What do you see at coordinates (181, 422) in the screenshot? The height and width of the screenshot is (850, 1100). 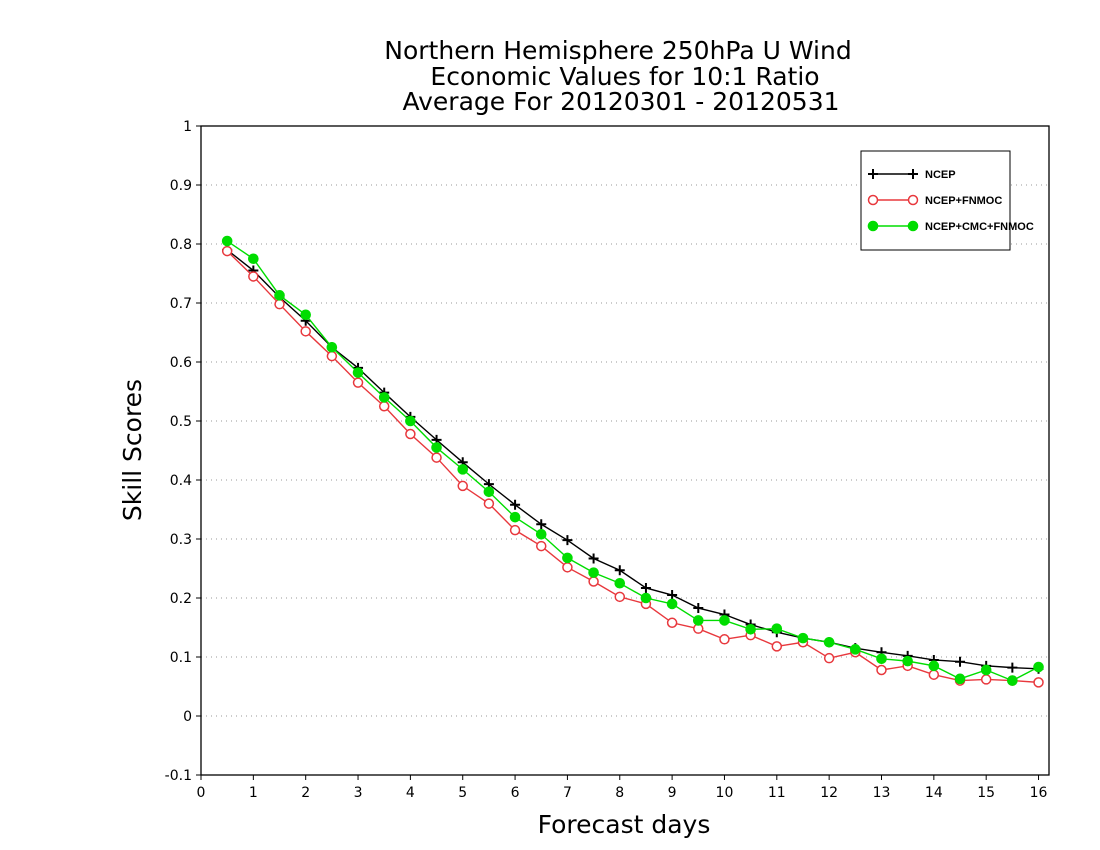 I see `y-tick-label: 0.5` at bounding box center [181, 422].